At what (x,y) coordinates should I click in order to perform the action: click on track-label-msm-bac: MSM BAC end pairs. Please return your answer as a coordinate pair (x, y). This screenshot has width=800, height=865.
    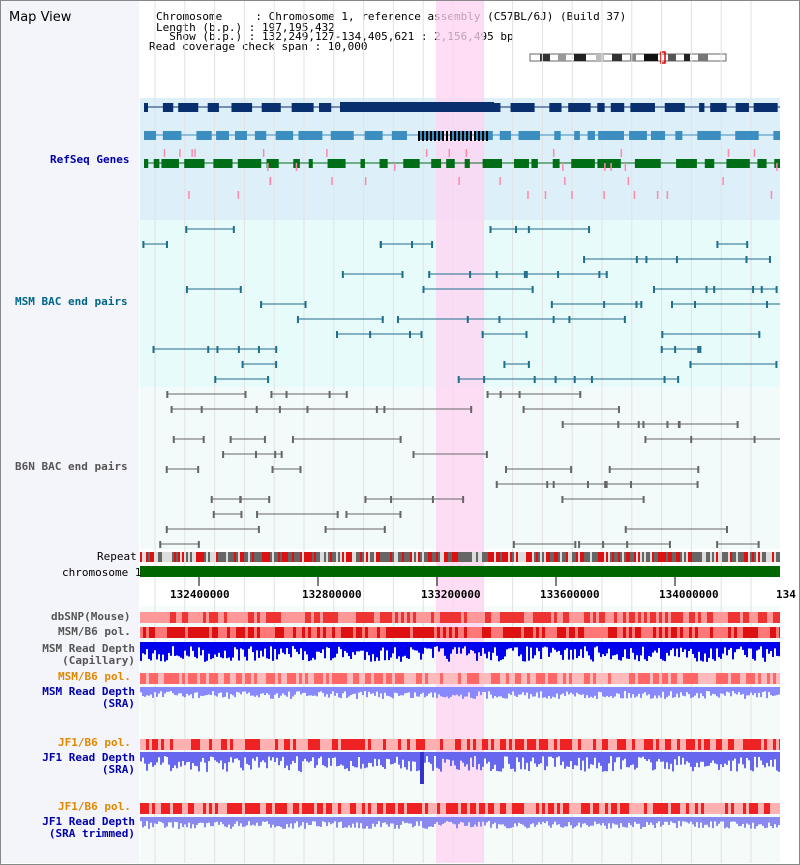
    Looking at the image, I should click on (71, 301).